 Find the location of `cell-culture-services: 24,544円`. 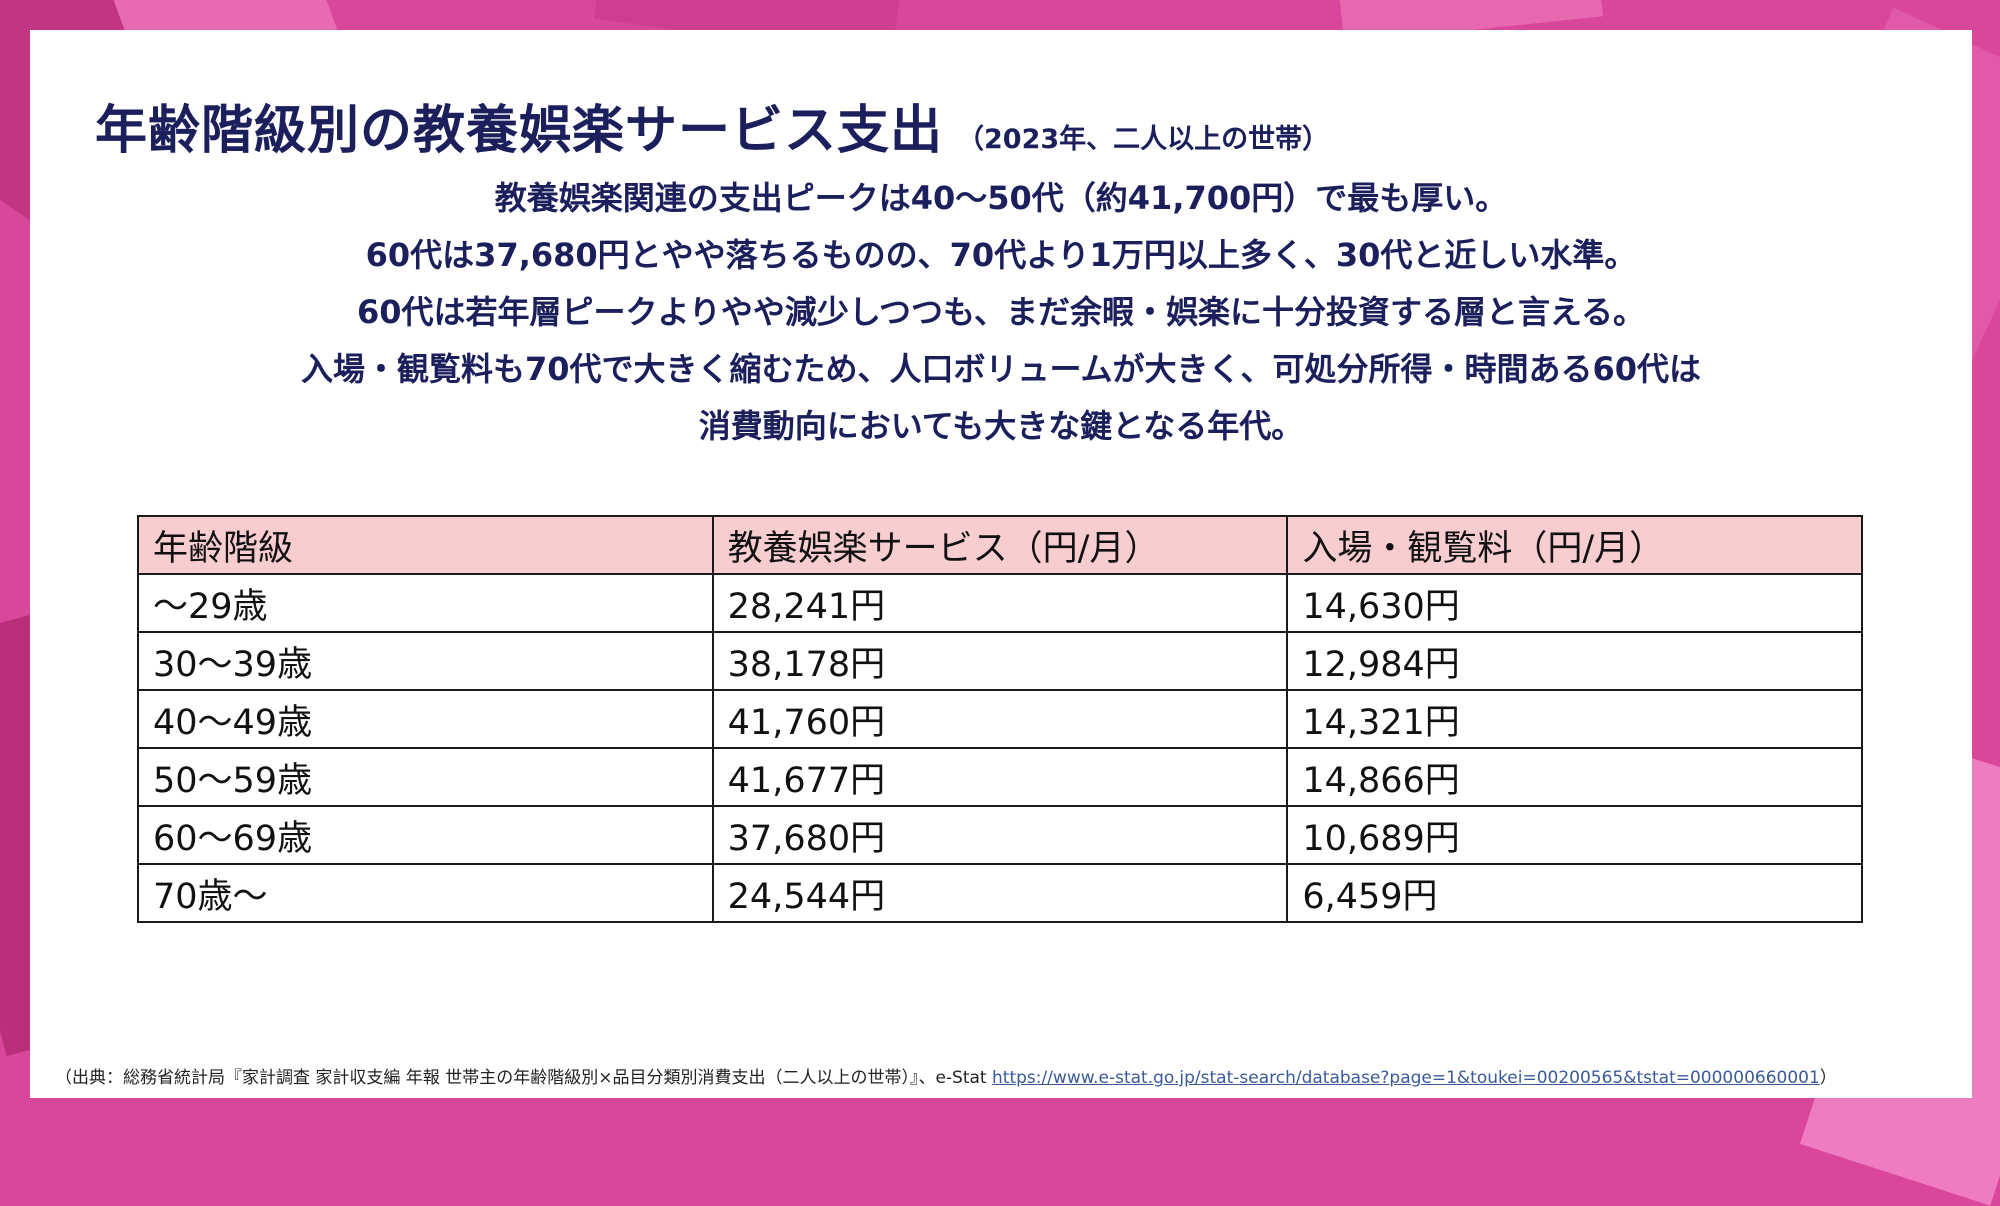

cell-culture-services: 24,544円 is located at coordinates (1000, 893).